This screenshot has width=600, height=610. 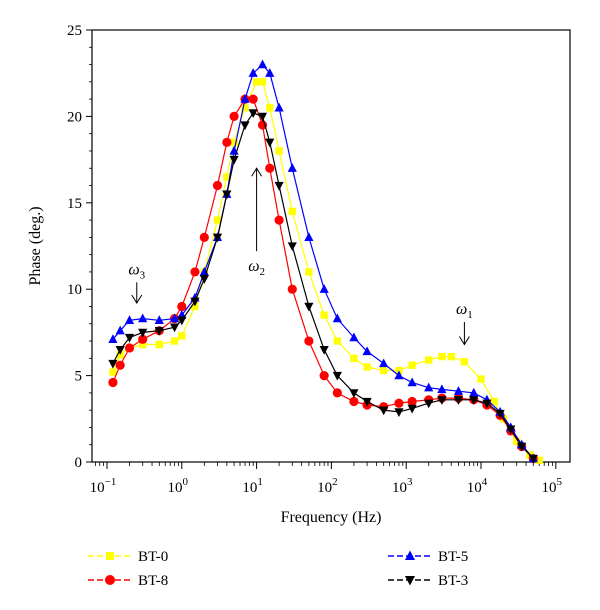 What do you see at coordinates (428, 581) in the screenshot?
I see `legend-item-bt-3: BT-3` at bounding box center [428, 581].